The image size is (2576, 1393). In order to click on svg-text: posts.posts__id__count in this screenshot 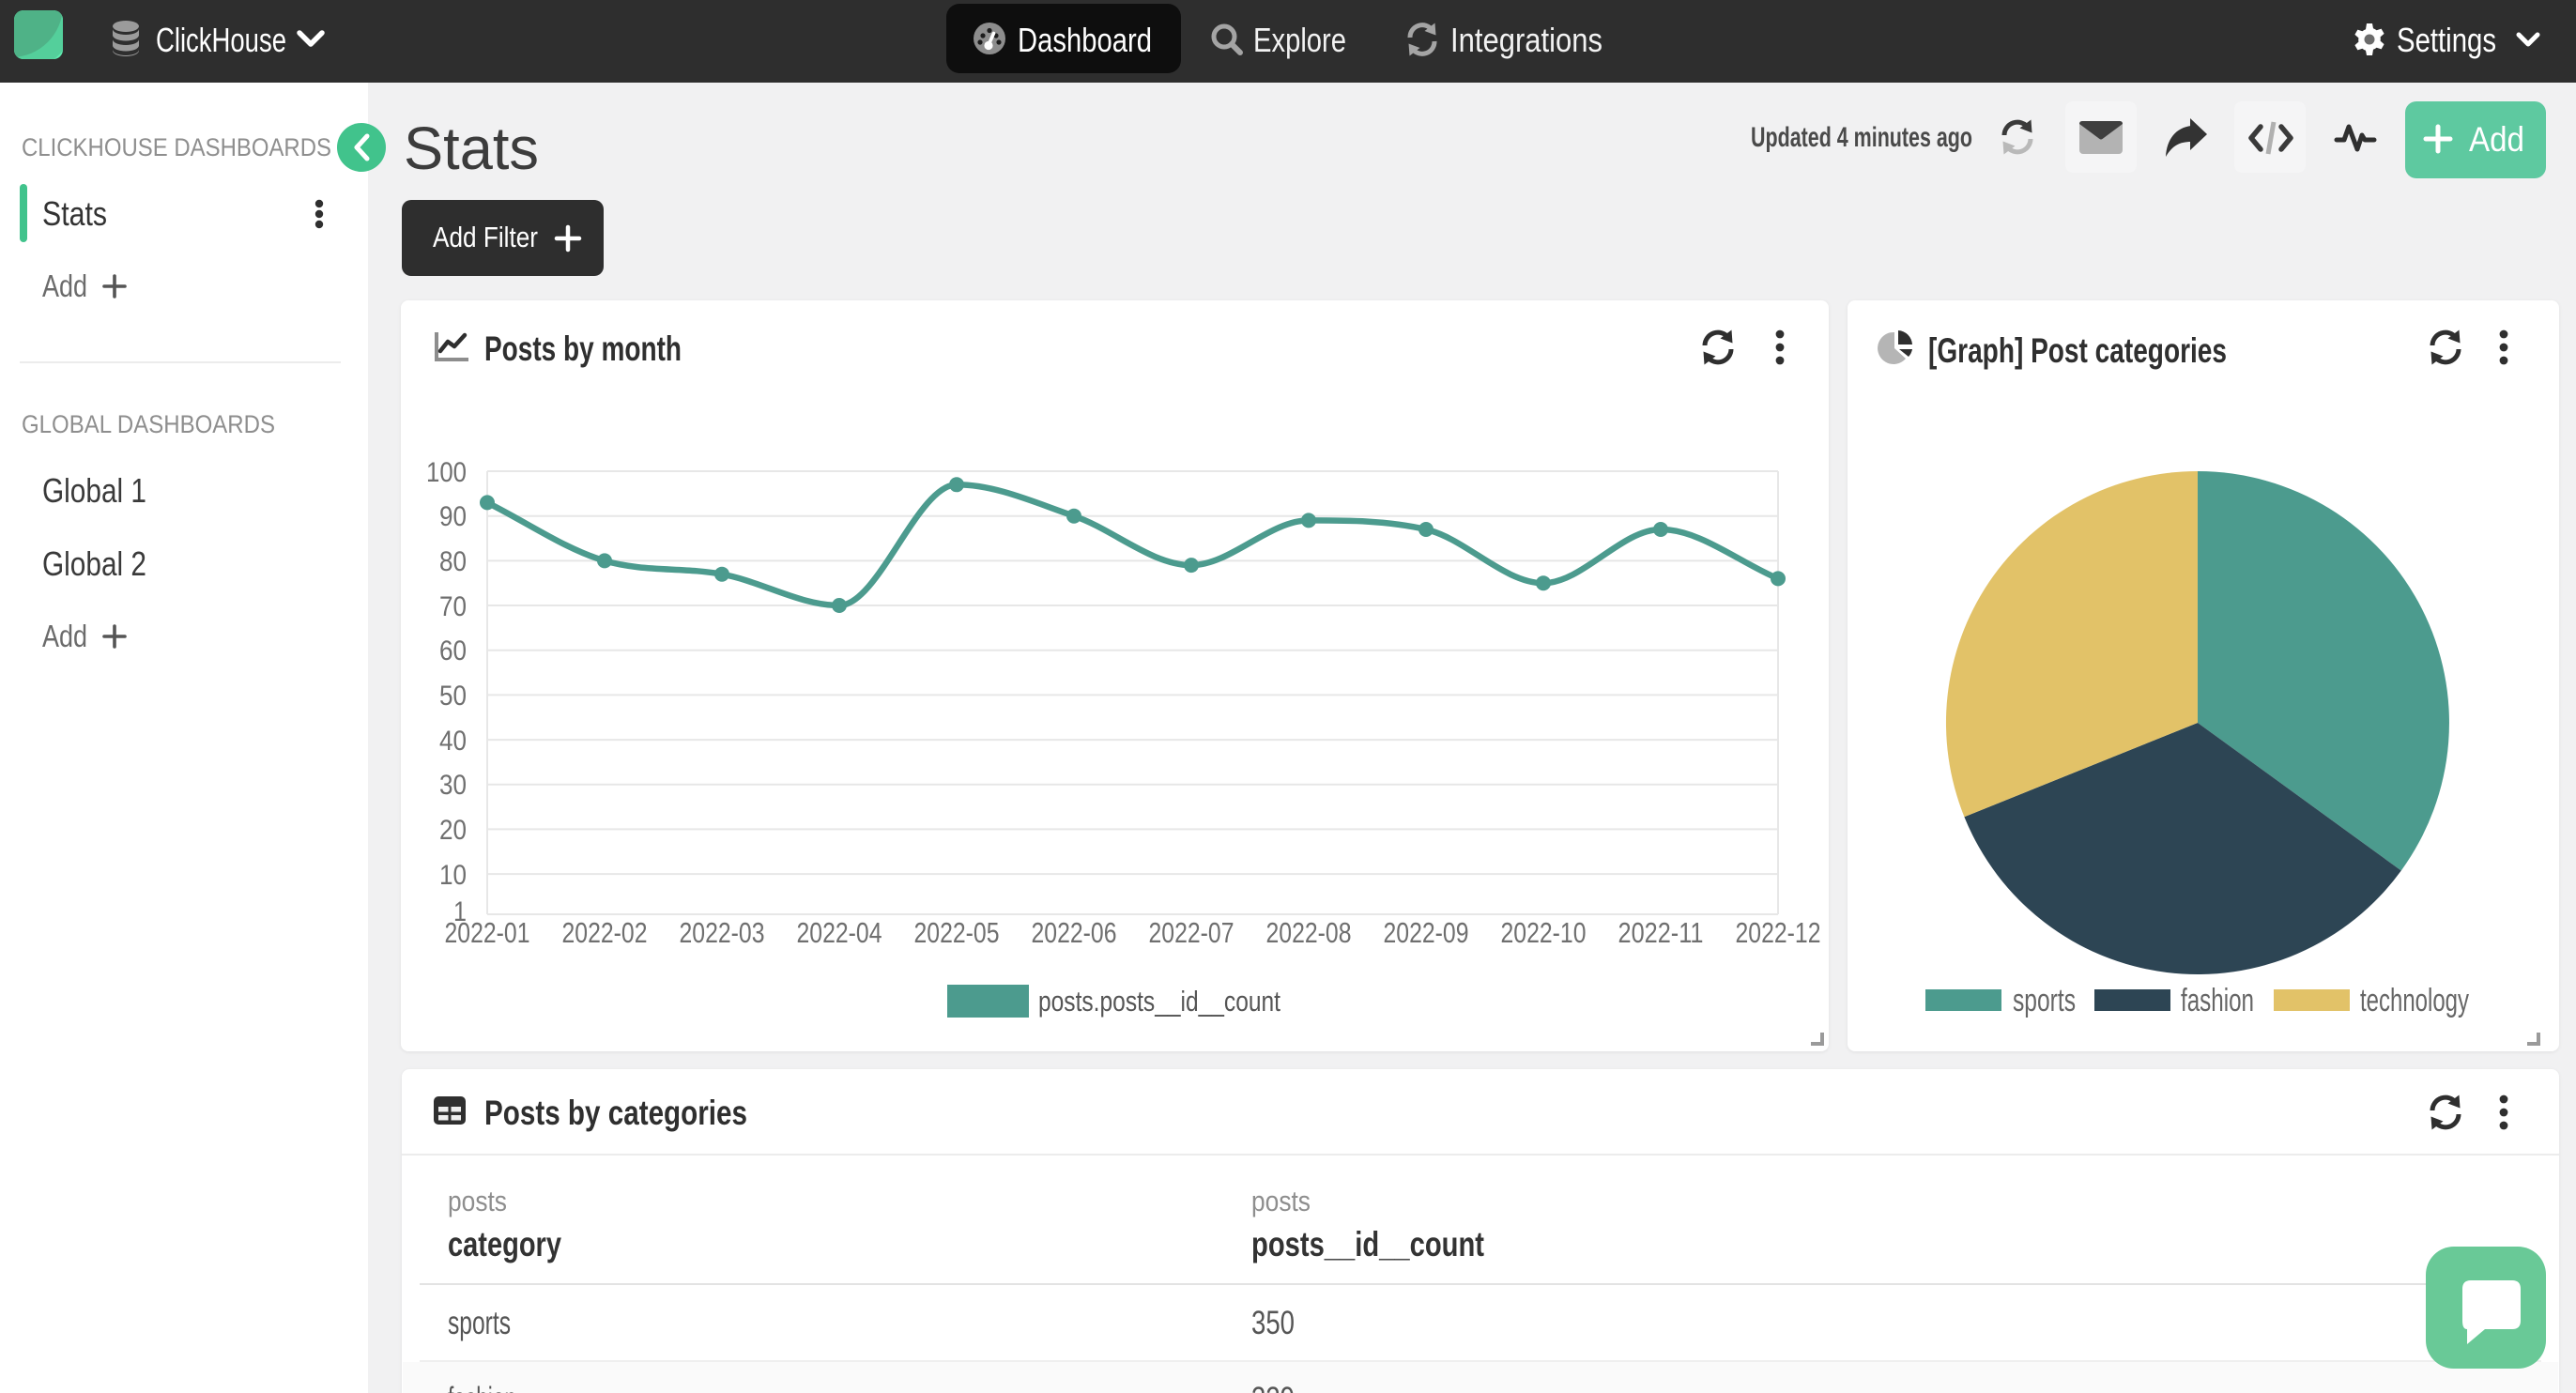, I will do `click(1159, 1001)`.